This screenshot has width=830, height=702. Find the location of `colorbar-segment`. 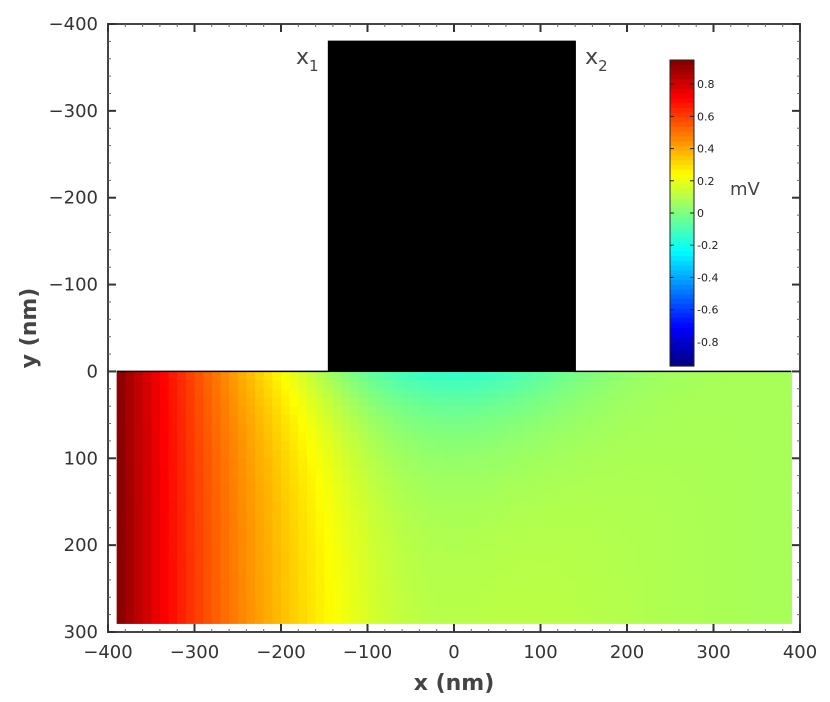

colorbar-segment is located at coordinates (682, 263).